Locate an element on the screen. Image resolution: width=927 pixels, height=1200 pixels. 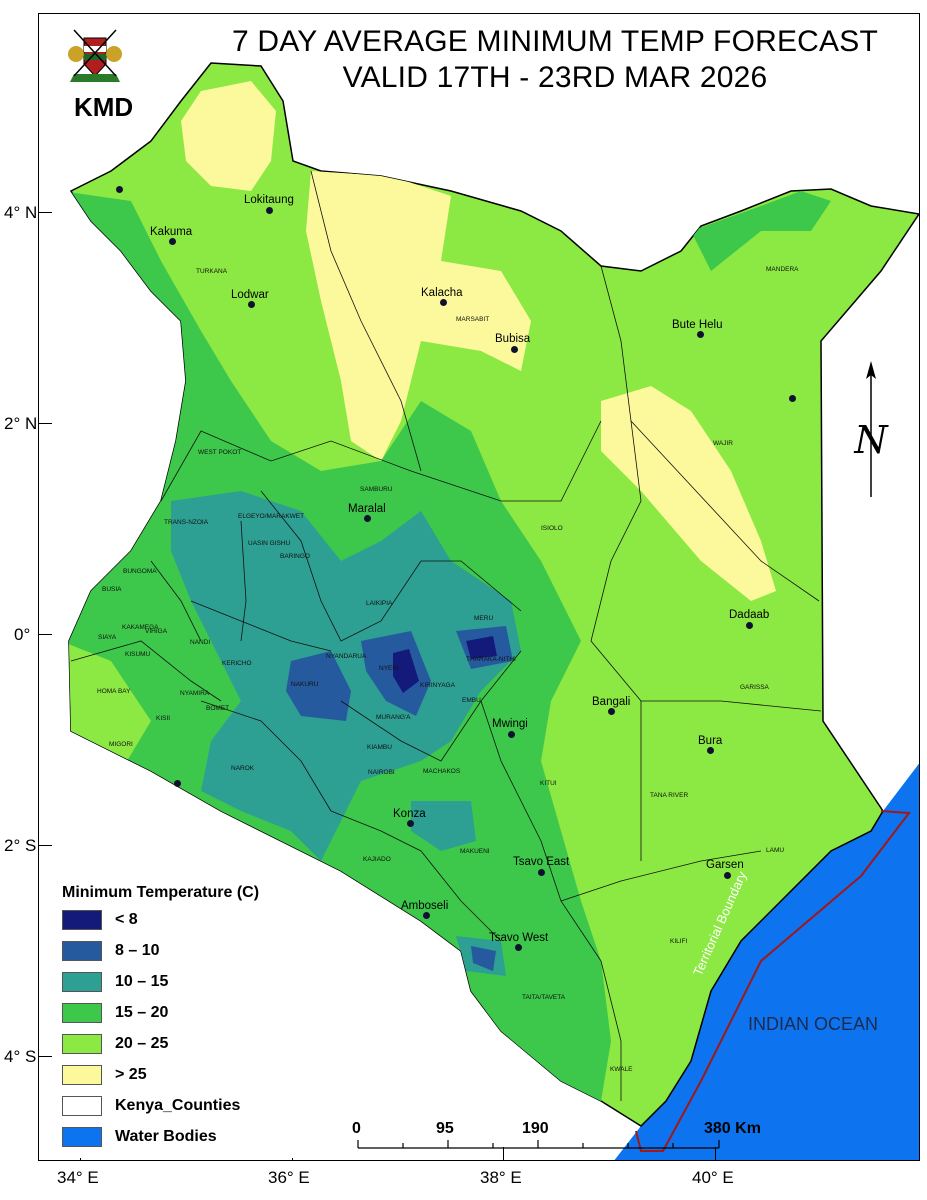
legend-label: 20 – 25 is located at coordinates (142, 1043).